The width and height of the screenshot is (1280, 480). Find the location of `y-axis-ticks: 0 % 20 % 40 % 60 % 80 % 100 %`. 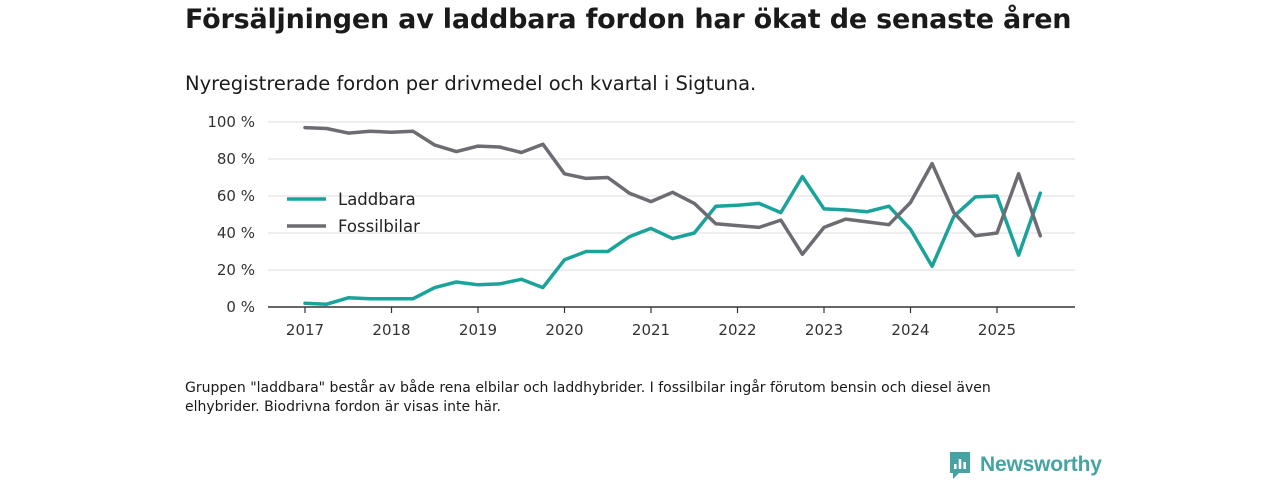

y-axis-ticks: 0 % 20 % 40 % 60 % 80 % 100 % is located at coordinates (231, 214).